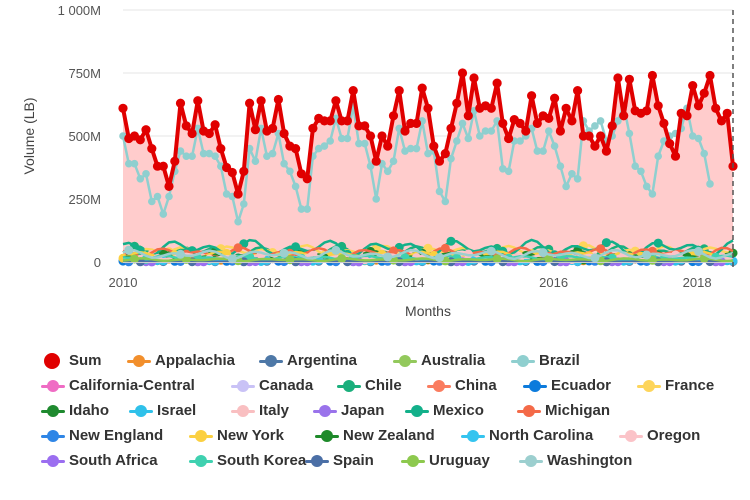  I want to click on legend-item: Italy, so click(259, 410).